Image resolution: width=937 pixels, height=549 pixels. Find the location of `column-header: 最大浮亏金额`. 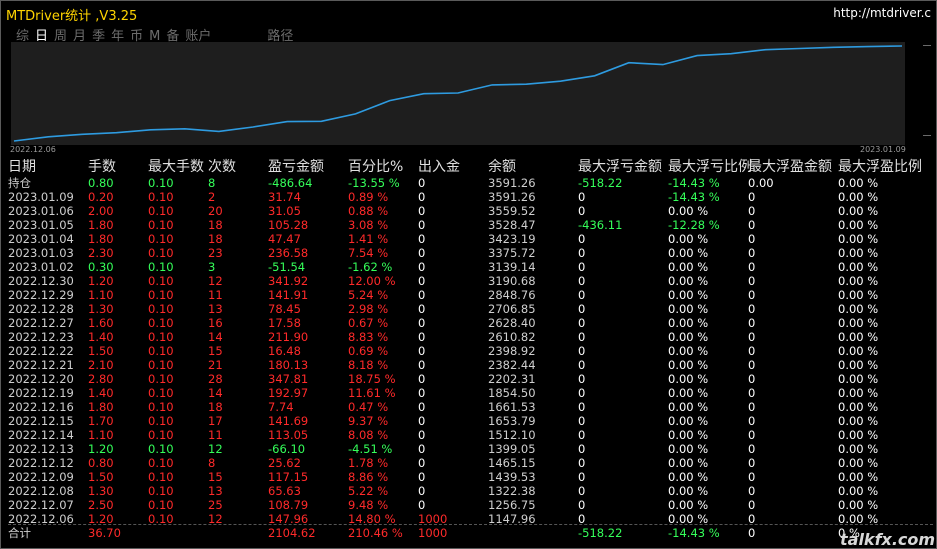

column-header: 最大浮亏金额 is located at coordinates (620, 167).